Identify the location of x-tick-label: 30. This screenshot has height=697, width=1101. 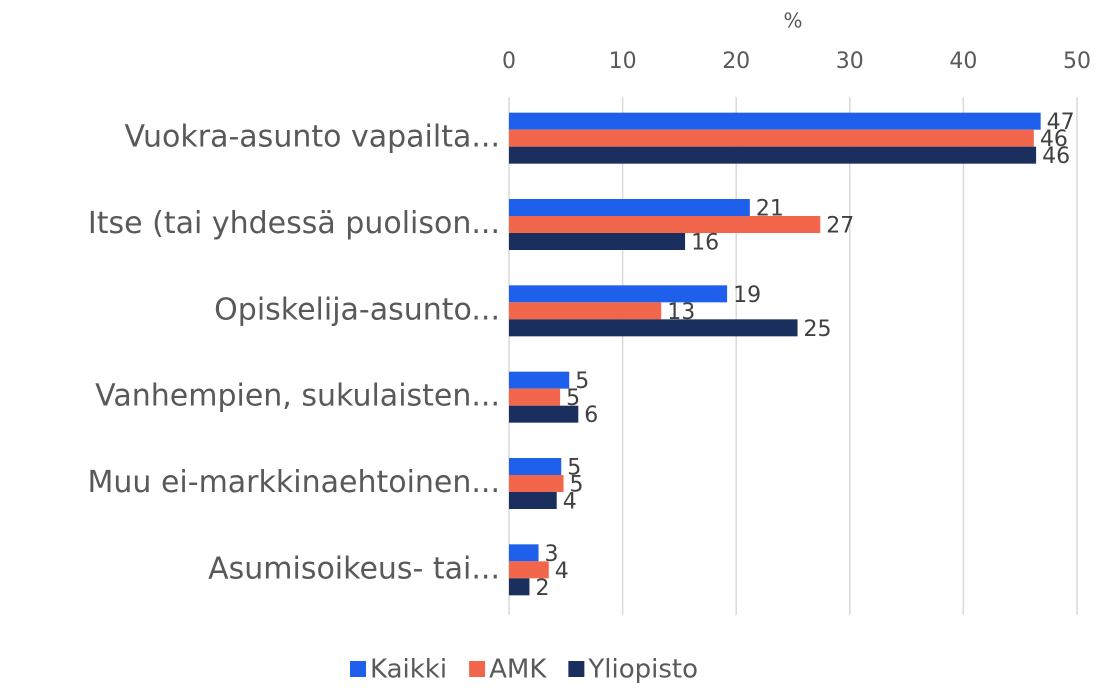
(850, 61).